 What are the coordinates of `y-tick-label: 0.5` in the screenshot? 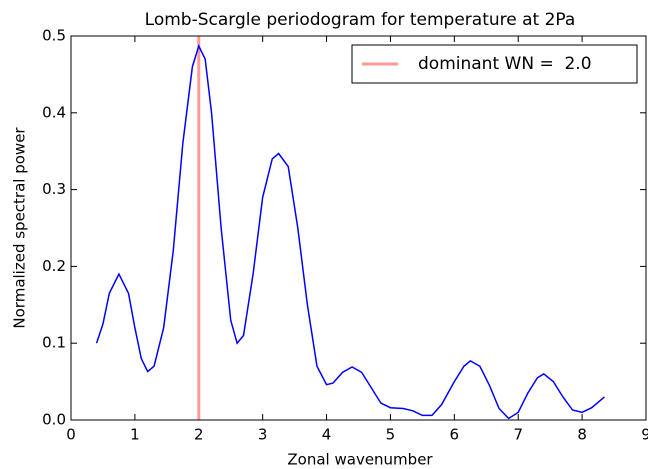 It's located at (54, 36).